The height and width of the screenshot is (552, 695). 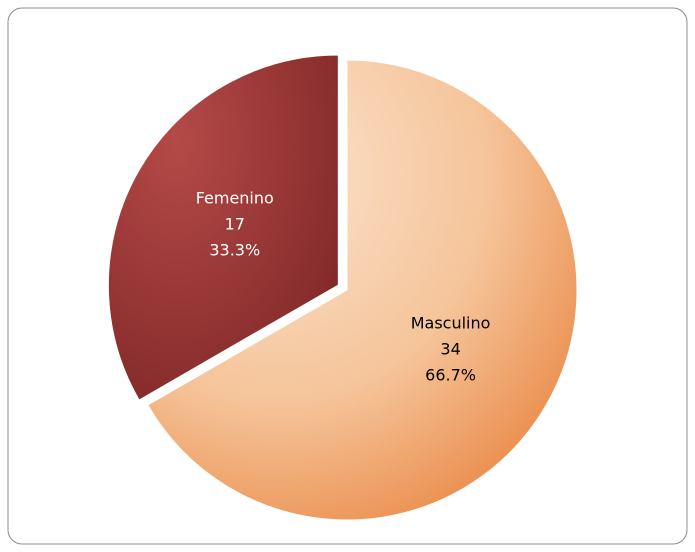 What do you see at coordinates (450, 348) in the screenshot?
I see `slice-value: 34` at bounding box center [450, 348].